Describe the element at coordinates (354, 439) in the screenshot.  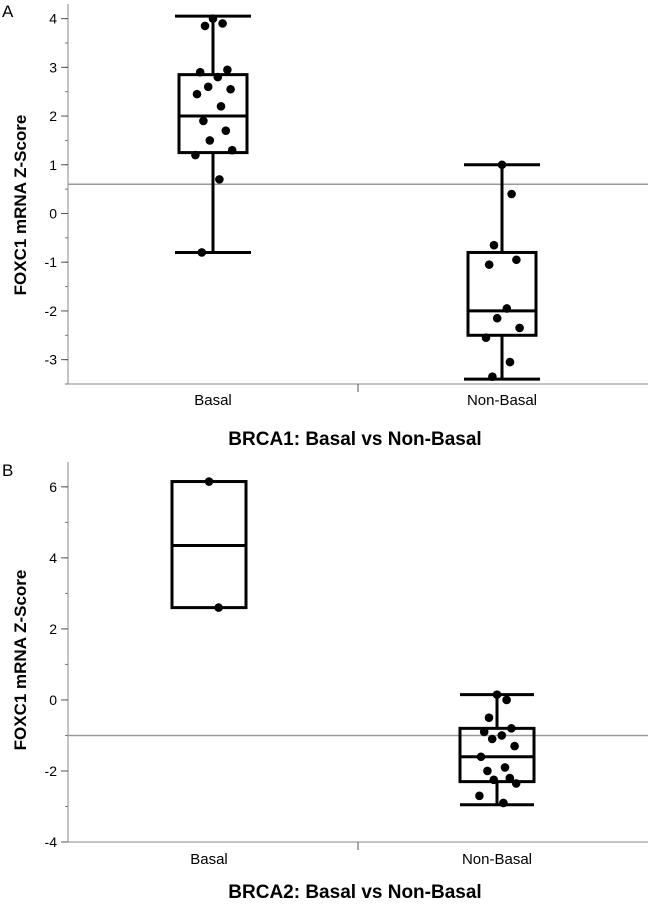
I see `panel-a-x-axis-title: BRCA1: Basal vs Non-Basal` at that location.